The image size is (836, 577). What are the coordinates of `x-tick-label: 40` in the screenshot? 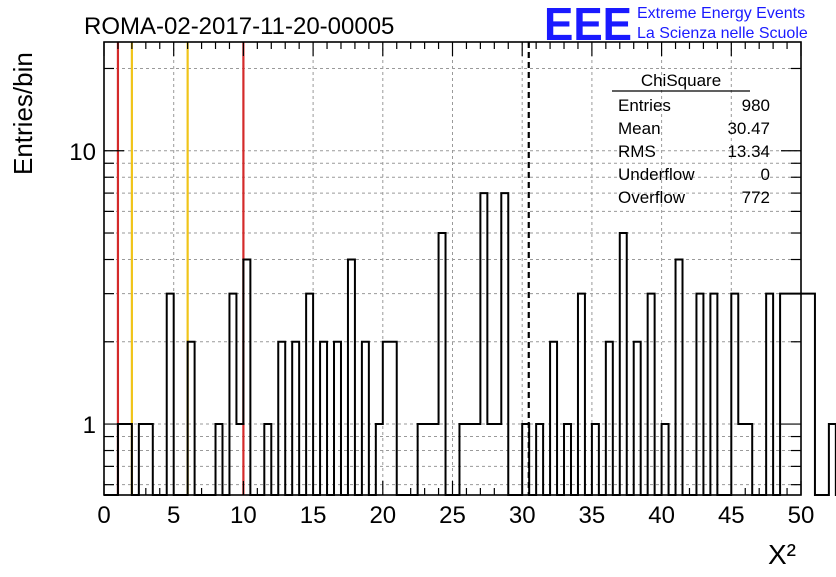 It's located at (661, 515).